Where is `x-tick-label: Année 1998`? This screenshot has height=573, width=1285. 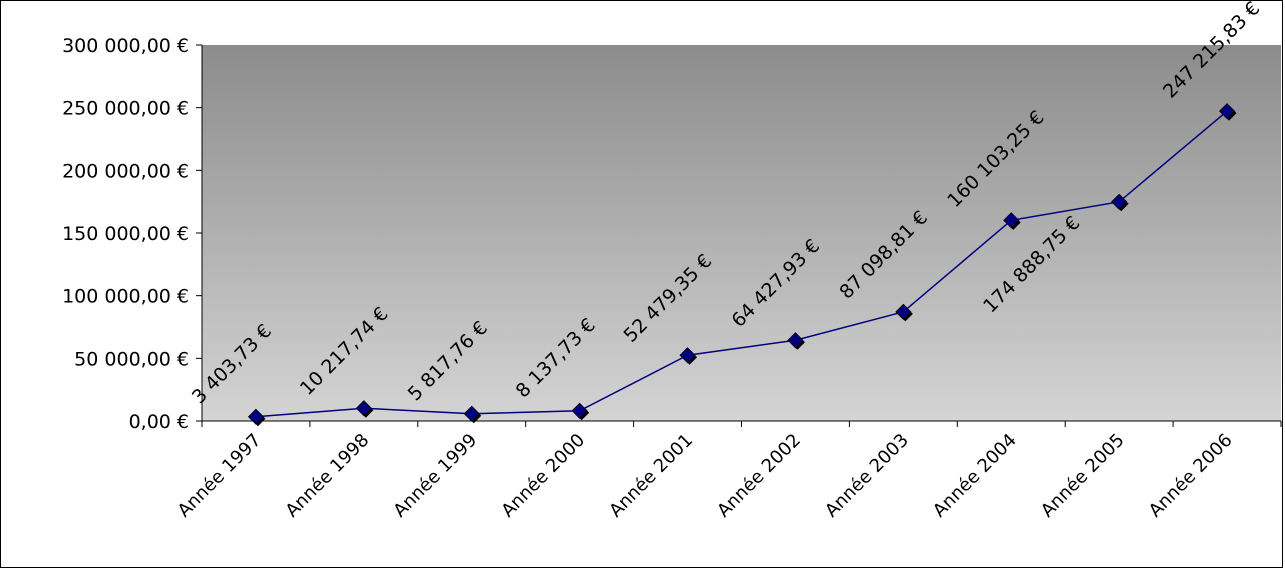 x-tick-label: Année 1998 is located at coordinates (328, 476).